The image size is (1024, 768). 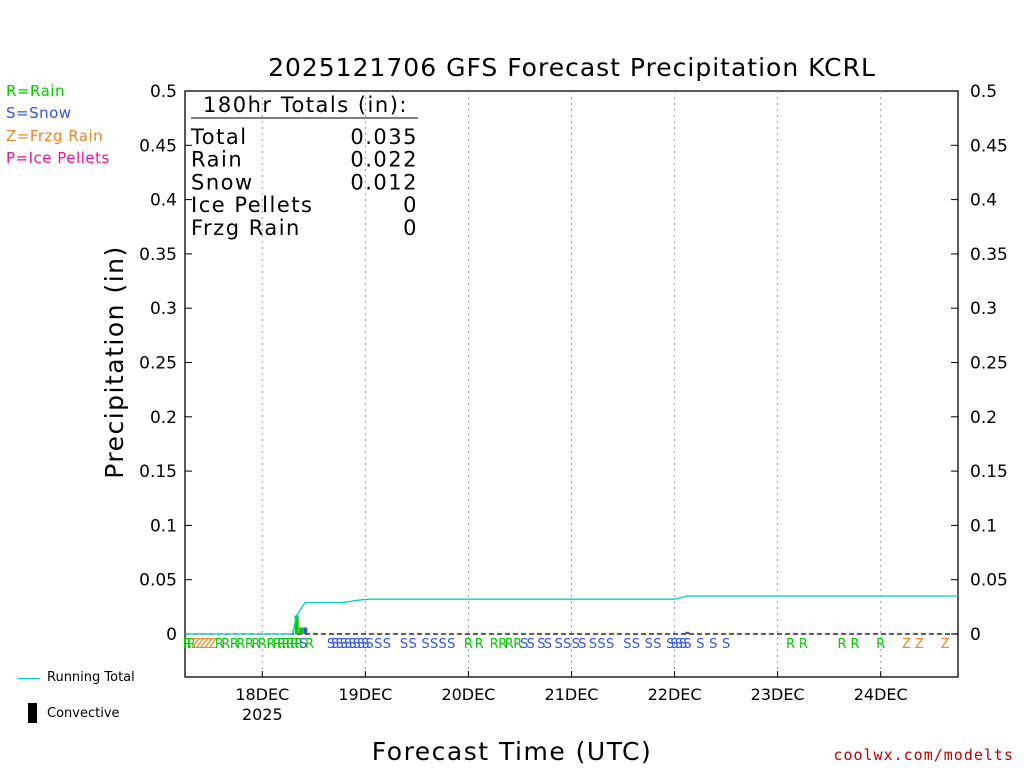 What do you see at coordinates (83, 713) in the screenshot?
I see `convective-legend: Convective` at bounding box center [83, 713].